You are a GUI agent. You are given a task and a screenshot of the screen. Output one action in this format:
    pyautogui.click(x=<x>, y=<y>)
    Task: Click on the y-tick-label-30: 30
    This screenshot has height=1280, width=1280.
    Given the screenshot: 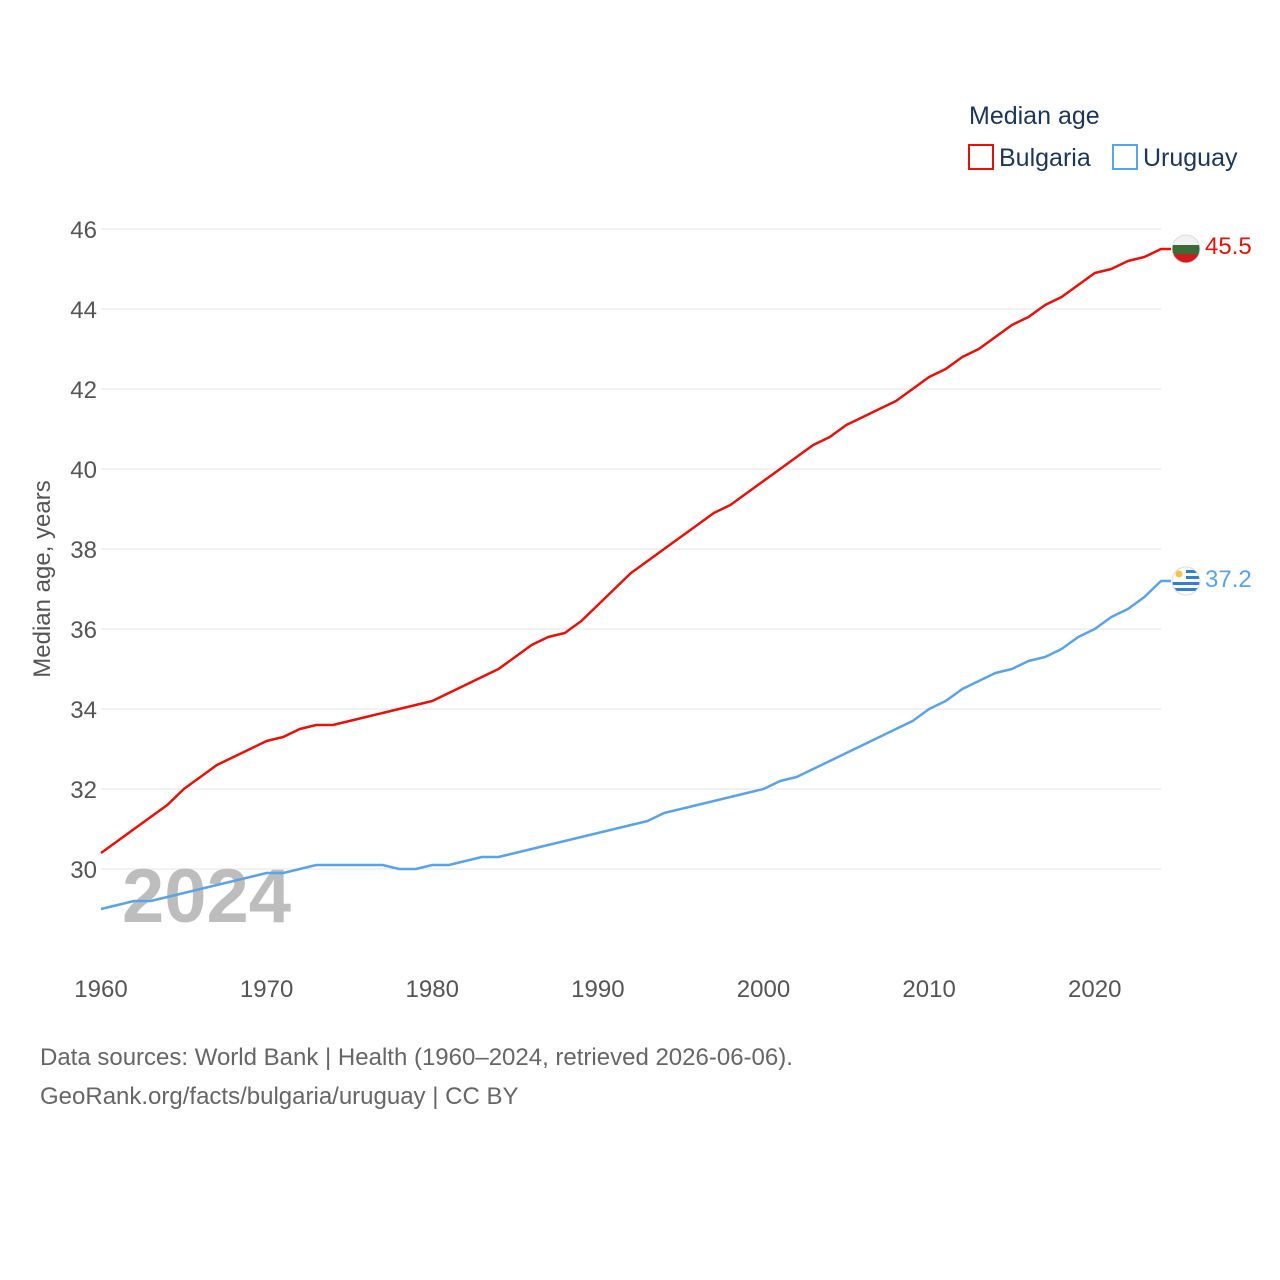 What is the action you would take?
    pyautogui.click(x=83, y=870)
    